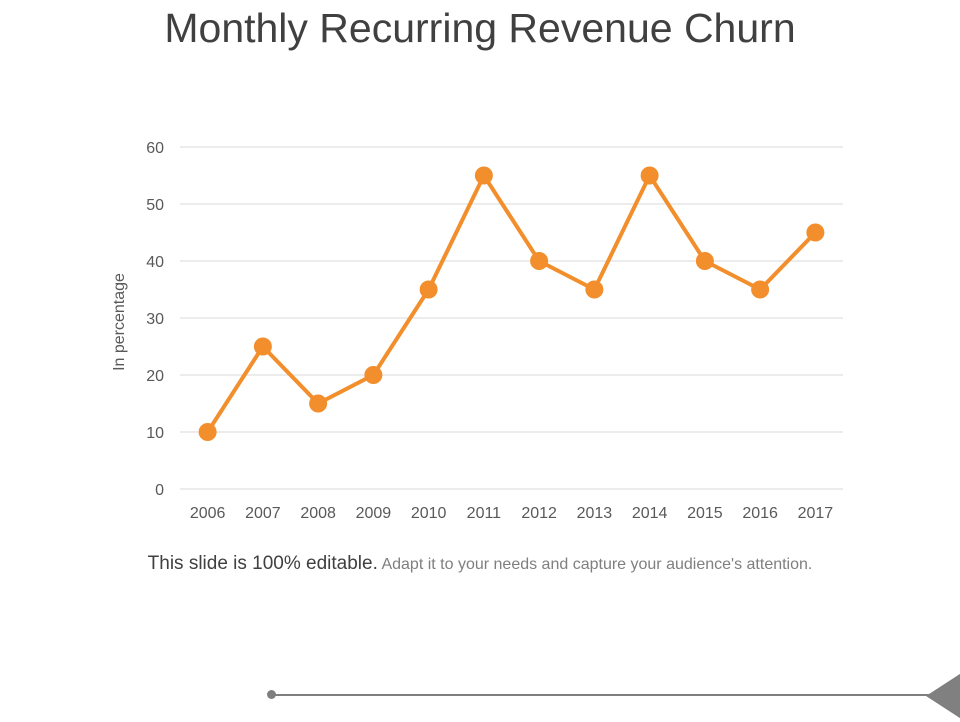  What do you see at coordinates (155, 262) in the screenshot?
I see `y-tick-label: 40` at bounding box center [155, 262].